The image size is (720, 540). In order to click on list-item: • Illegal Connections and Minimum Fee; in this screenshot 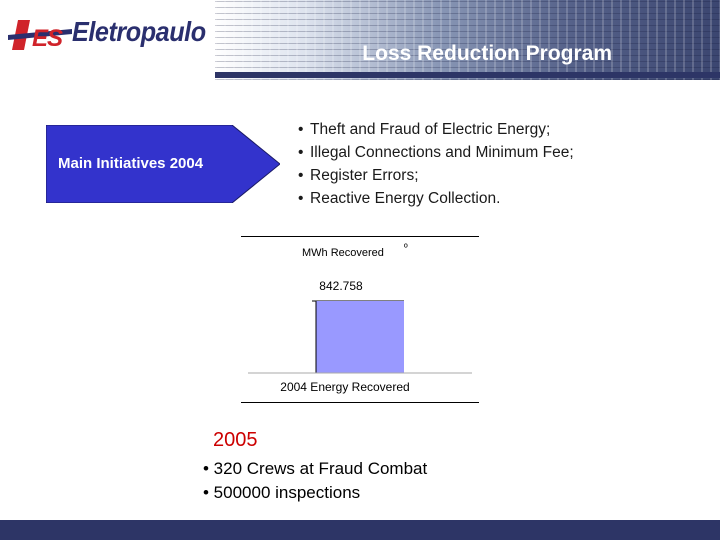, I will do `click(436, 152)`.